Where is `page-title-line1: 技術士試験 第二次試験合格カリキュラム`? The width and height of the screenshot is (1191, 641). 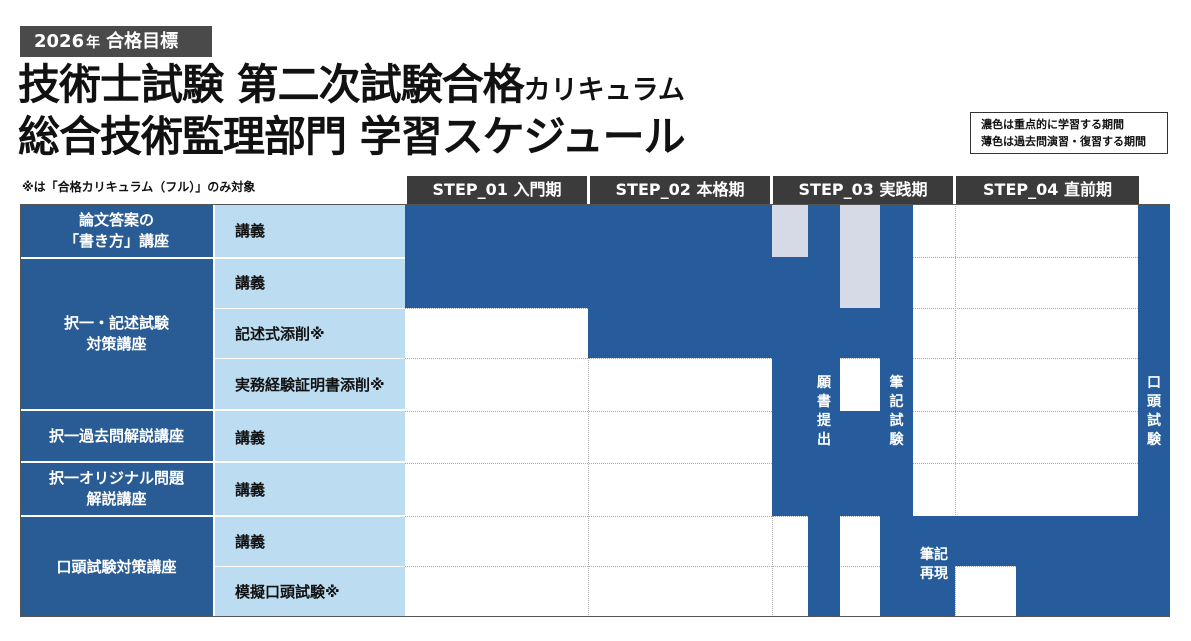
page-title-line1: 技術士試験 第二次試験合格カリキュラム is located at coordinates (351, 88).